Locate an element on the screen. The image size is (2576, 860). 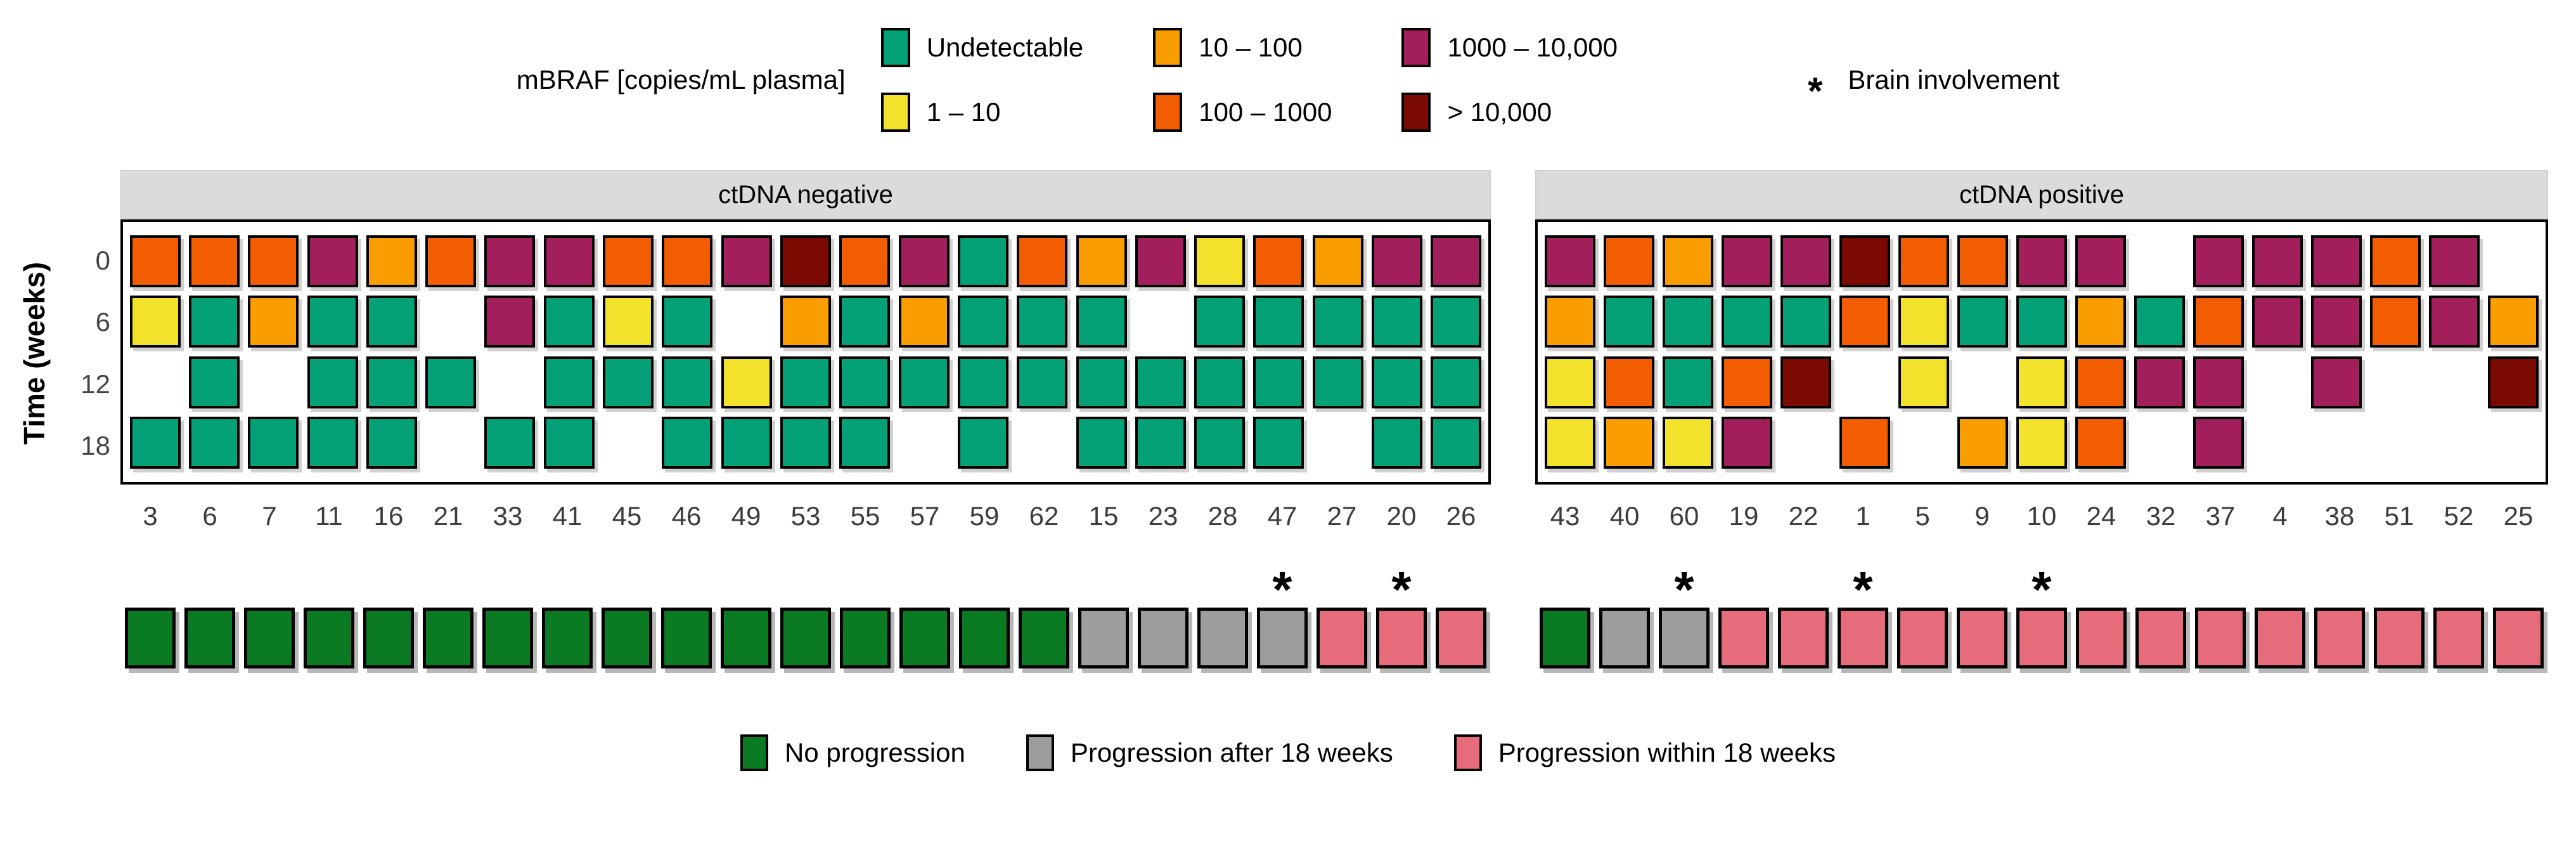
patient-id-28: 28 is located at coordinates (1223, 516).